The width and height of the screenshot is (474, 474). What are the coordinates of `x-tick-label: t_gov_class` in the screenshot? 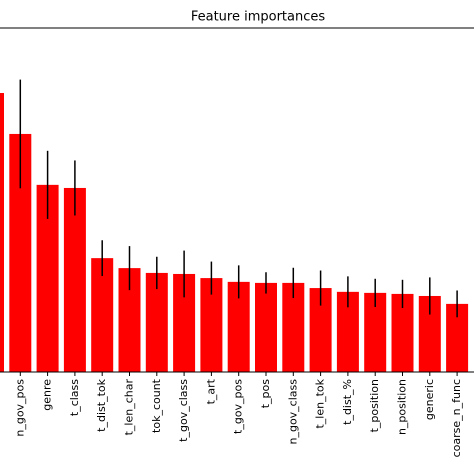 It's located at (183, 410).